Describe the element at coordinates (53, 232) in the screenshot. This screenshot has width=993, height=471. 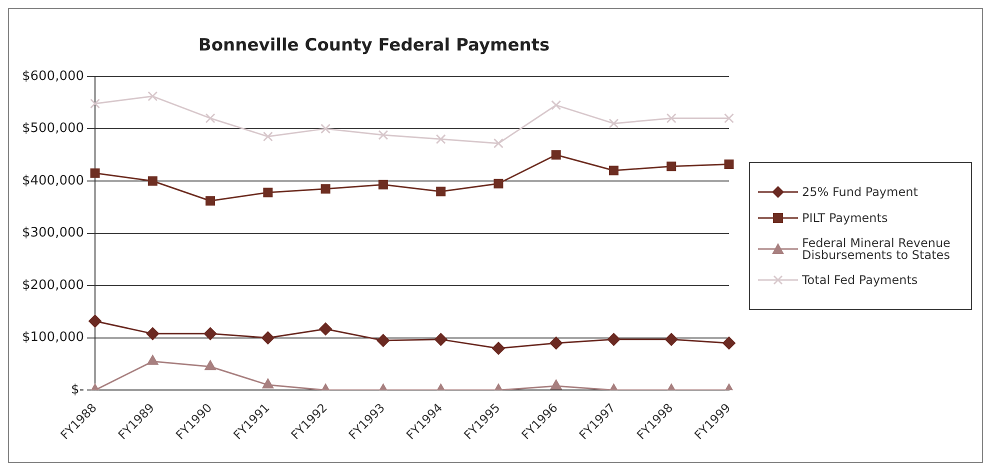
I see `y-tick-label: $300,000` at that location.